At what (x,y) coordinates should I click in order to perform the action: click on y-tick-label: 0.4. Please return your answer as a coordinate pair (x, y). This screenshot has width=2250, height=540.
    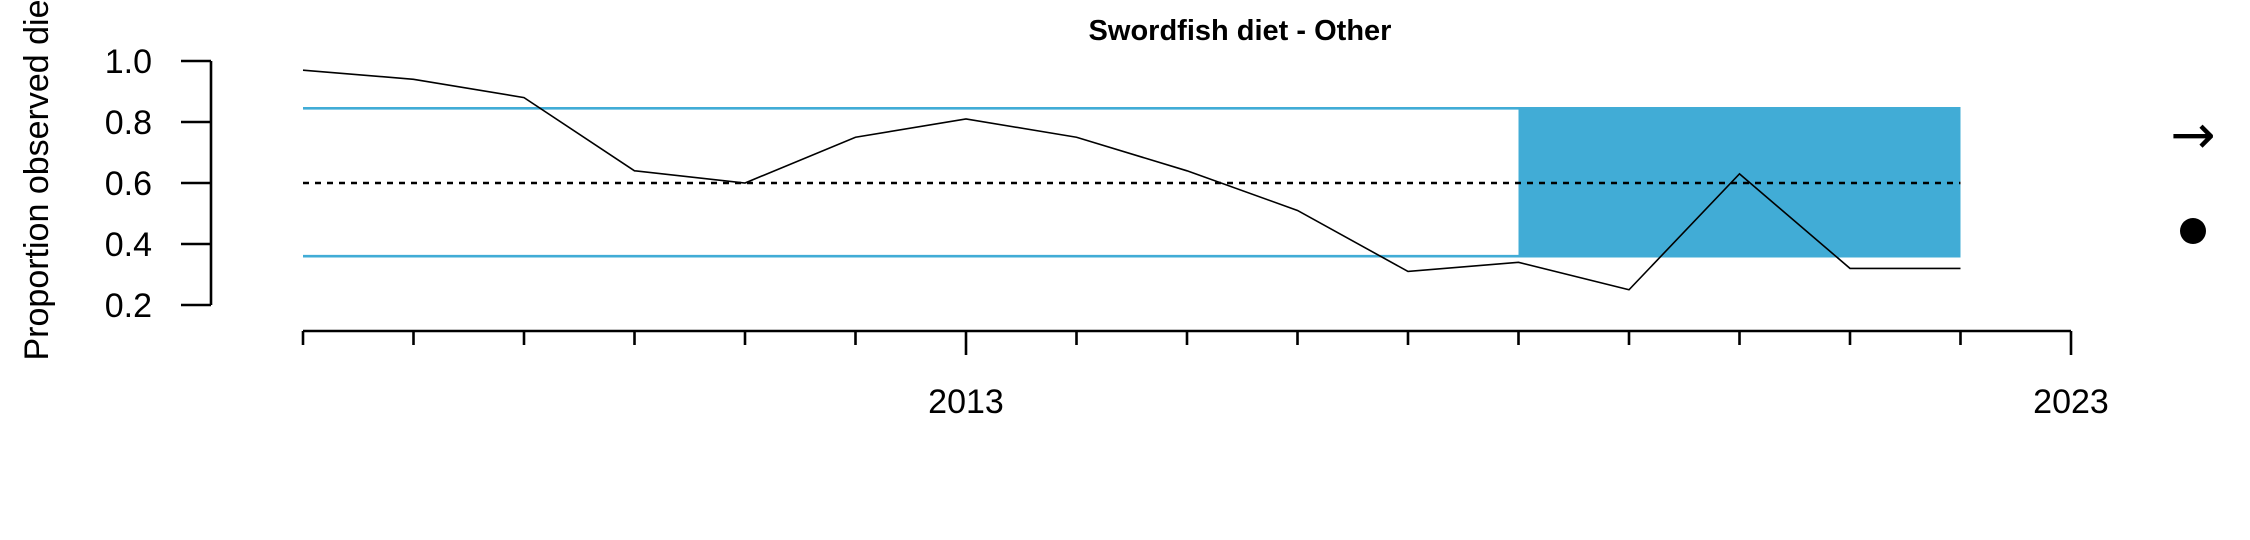
    Looking at the image, I should click on (128, 245).